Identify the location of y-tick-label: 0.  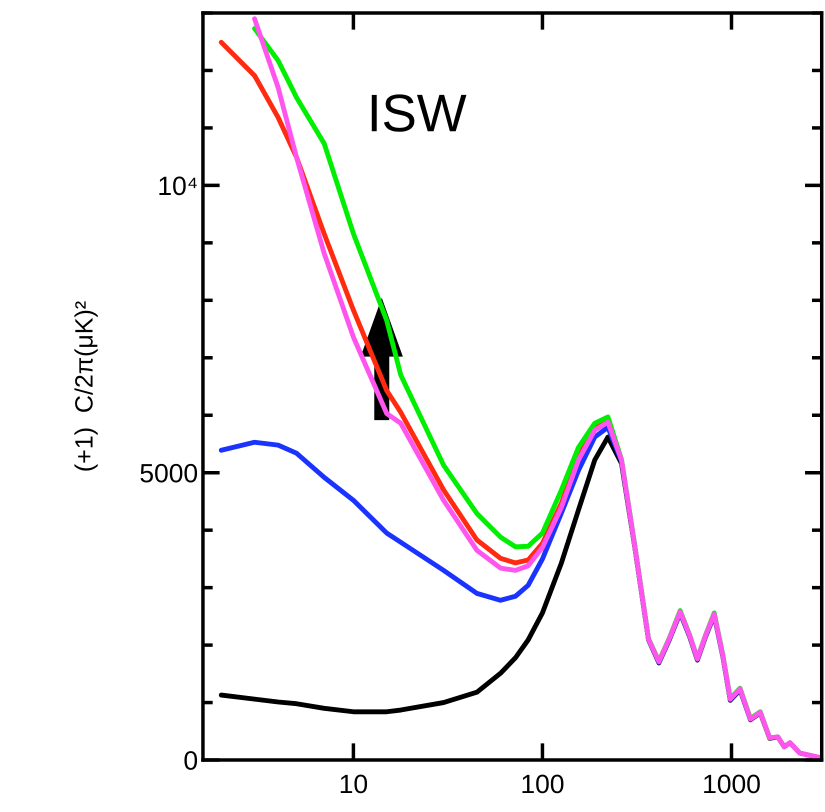
(191, 760).